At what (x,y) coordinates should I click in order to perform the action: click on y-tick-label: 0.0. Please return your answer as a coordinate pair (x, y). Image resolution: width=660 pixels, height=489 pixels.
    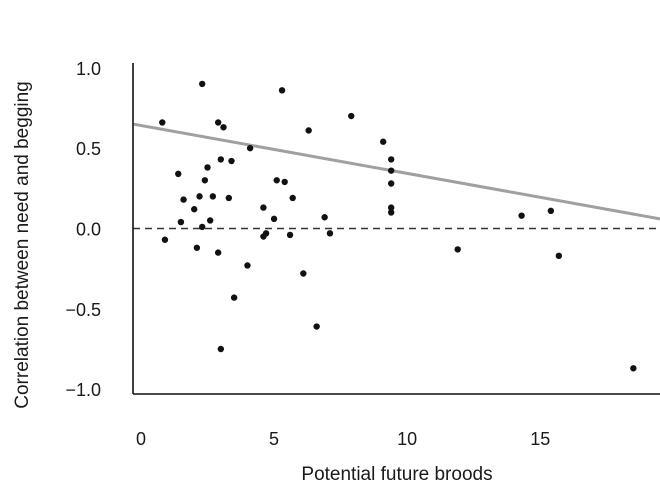
    Looking at the image, I should click on (88, 230).